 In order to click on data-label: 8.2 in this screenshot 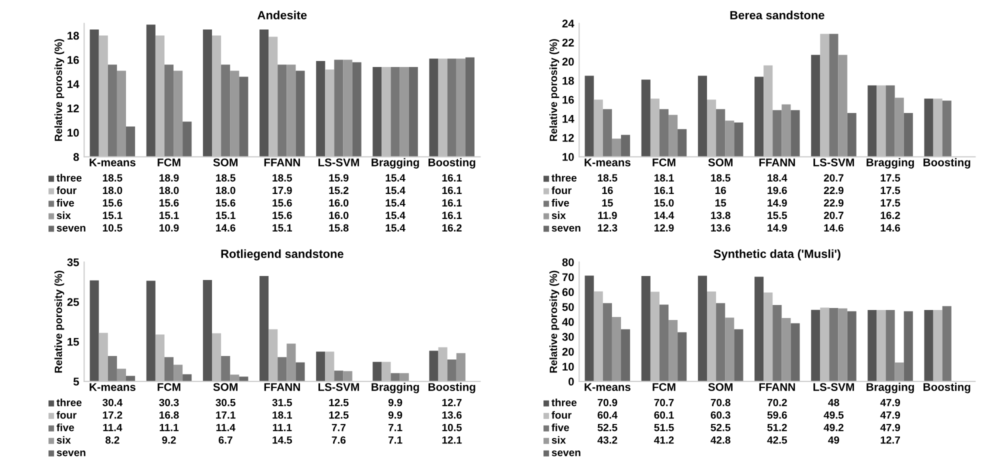, I will do `click(113, 440)`.